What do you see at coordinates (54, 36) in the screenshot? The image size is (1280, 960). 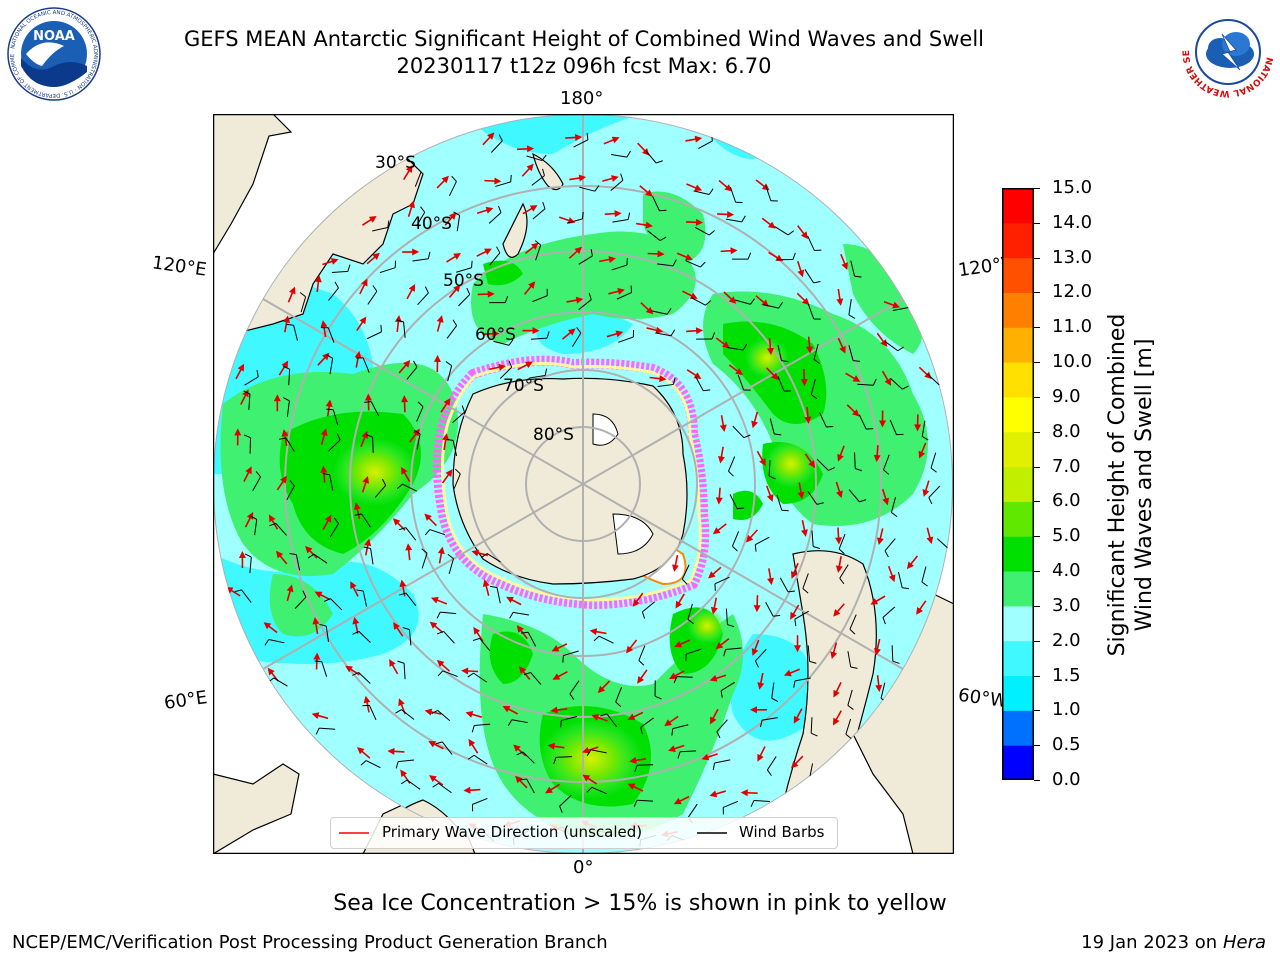 I see `noaa-logo-text: NOAA` at bounding box center [54, 36].